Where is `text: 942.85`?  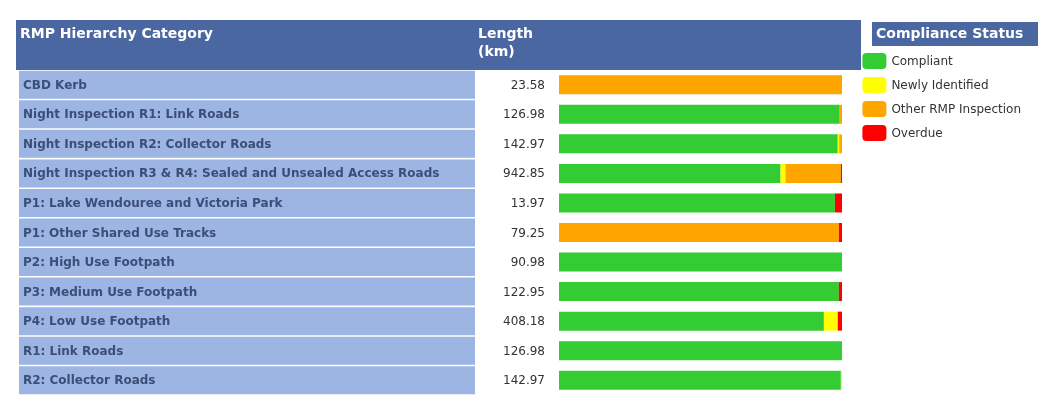 text: 942.85 is located at coordinates (524, 173).